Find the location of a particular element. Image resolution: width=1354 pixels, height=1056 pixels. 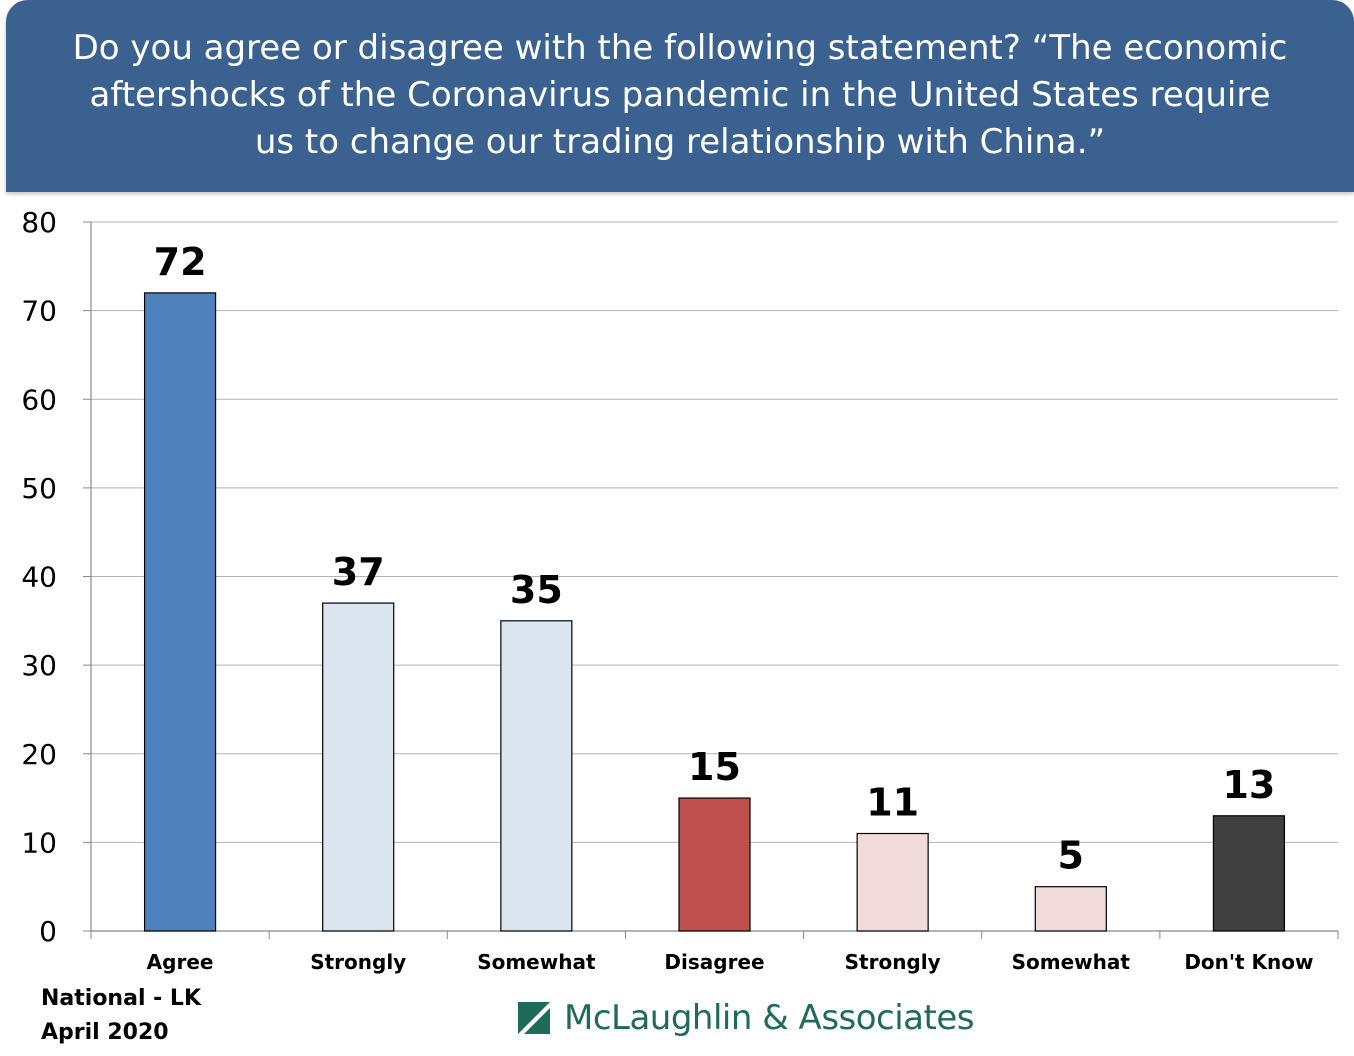

survey-date-label: April 2020 is located at coordinates (105, 1032).